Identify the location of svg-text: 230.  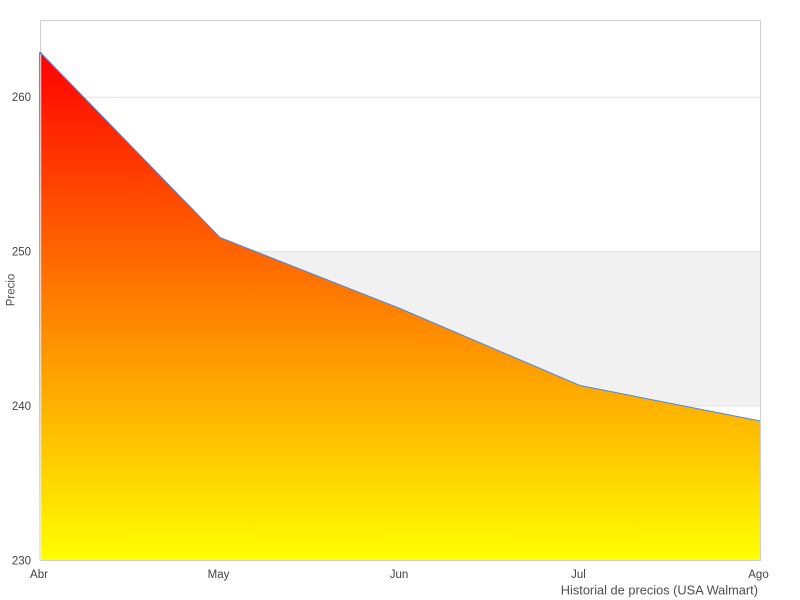
(21, 561).